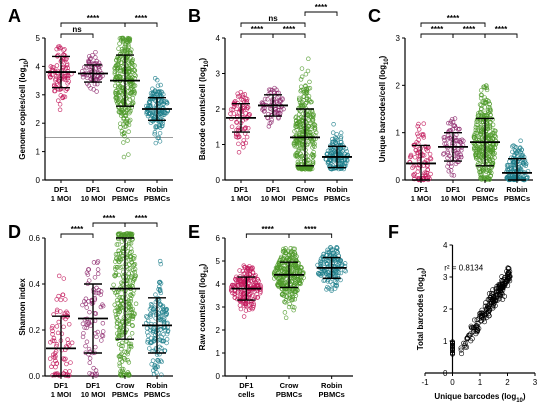 Image resolution: width=550 pixels, height=410 pixels. What do you see at coordinates (194, 16) in the screenshot?
I see `panel-letter: B` at bounding box center [194, 16].